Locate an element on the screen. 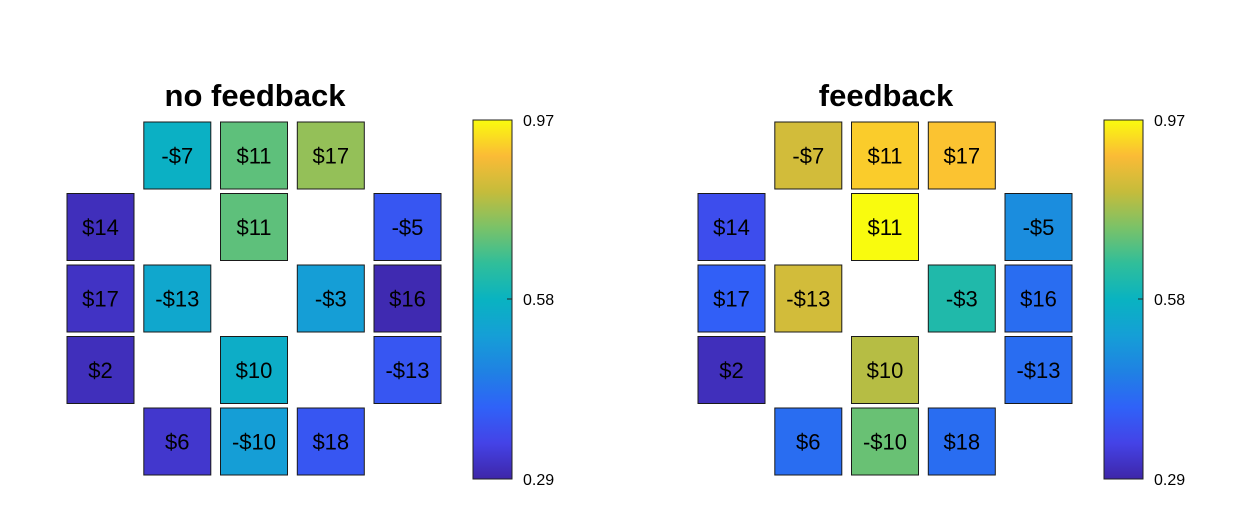  chart-title: feedback is located at coordinates (886, 95).